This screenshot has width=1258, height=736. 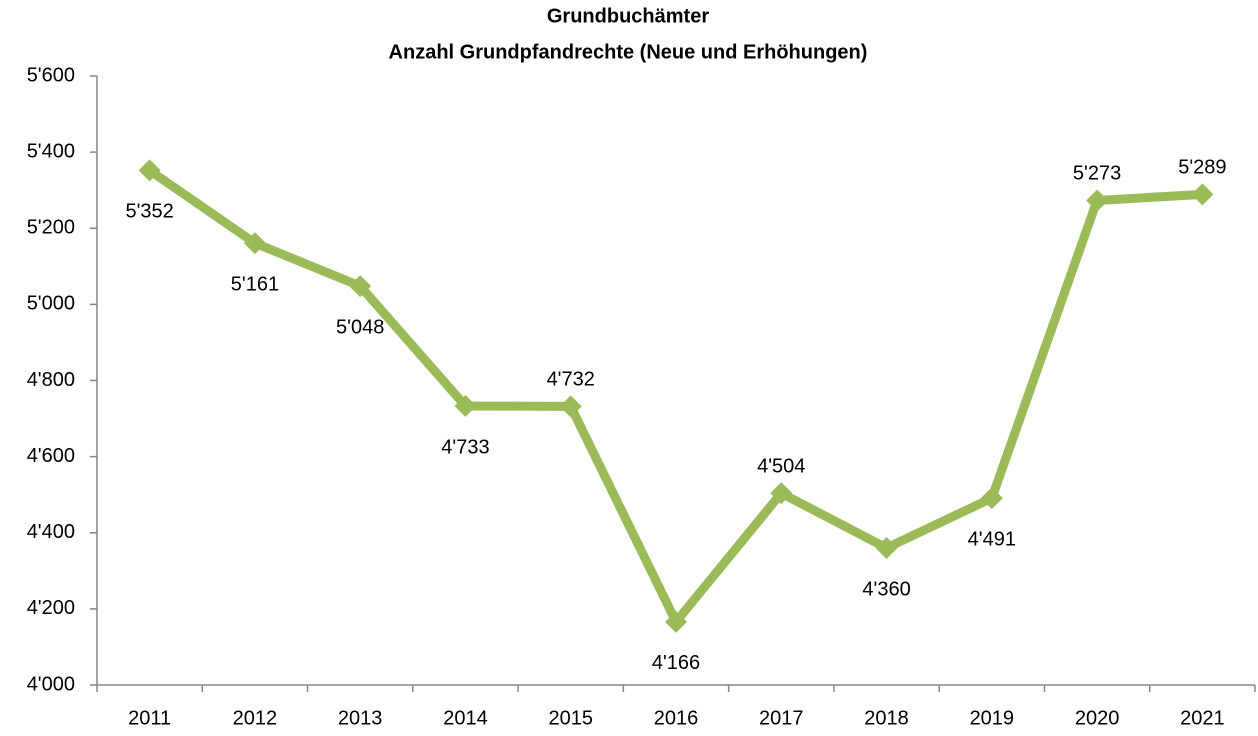 I want to click on y-tick-label: 4'200, so click(x=51, y=608).